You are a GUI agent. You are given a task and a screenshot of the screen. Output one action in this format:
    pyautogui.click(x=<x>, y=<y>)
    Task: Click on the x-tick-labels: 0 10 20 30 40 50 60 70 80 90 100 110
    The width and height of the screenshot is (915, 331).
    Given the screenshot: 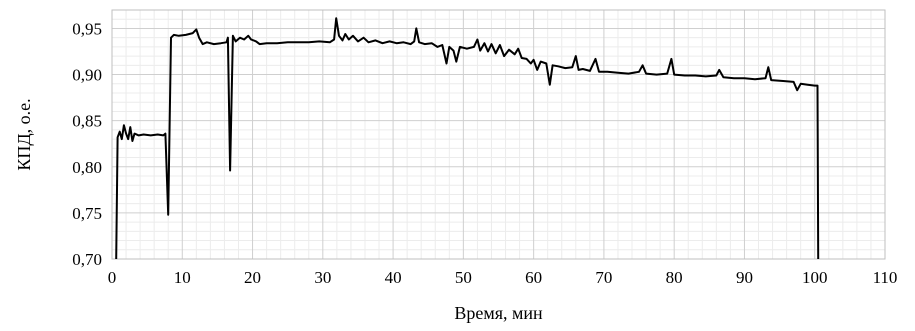 What is the action you would take?
    pyautogui.click(x=503, y=277)
    